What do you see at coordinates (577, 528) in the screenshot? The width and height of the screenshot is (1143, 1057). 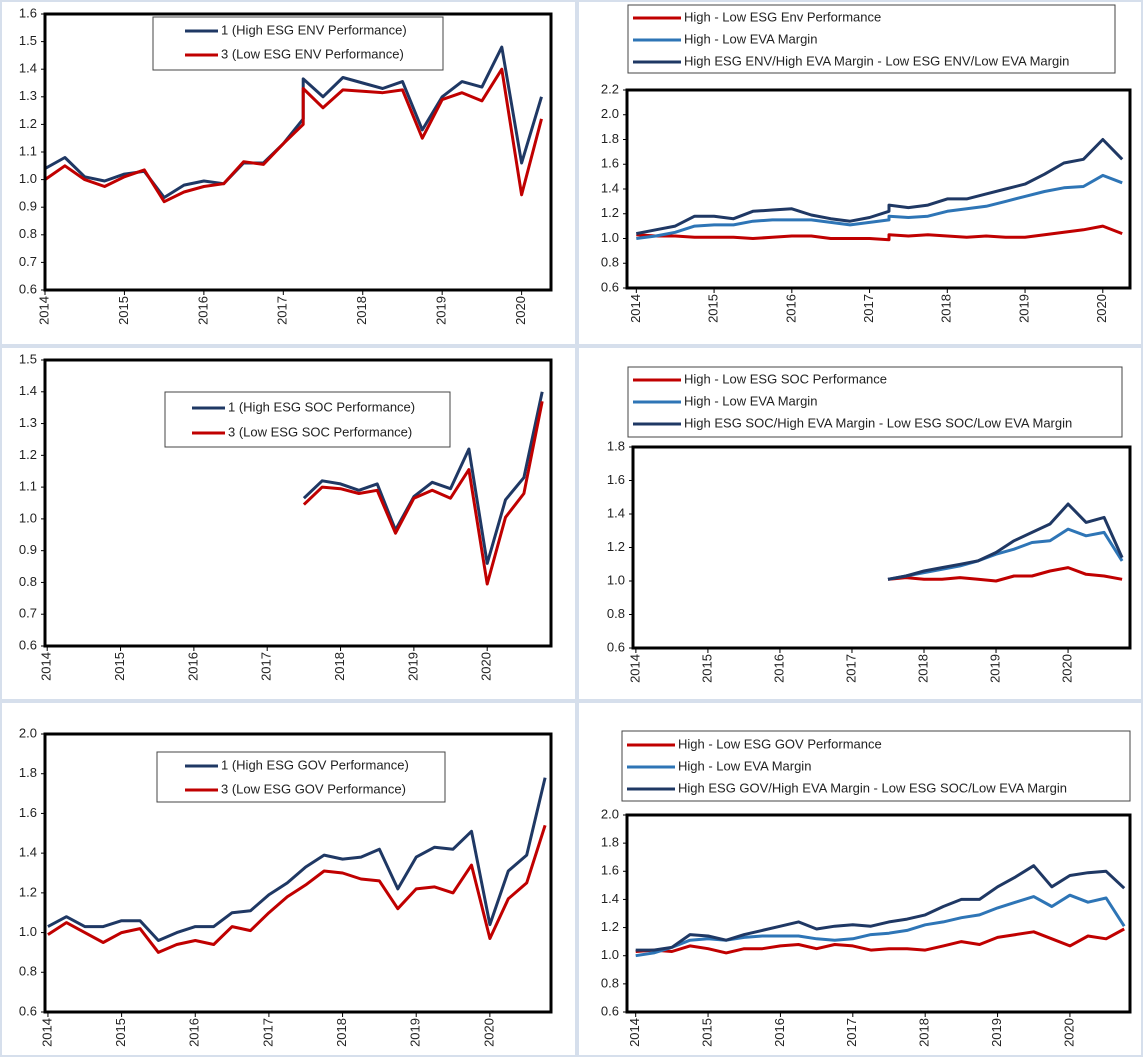 I see `separator` at bounding box center [577, 528].